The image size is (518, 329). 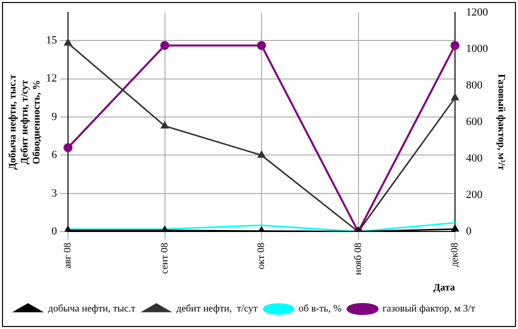 I want to click on y-tick-label: 0, so click(x=55, y=232).